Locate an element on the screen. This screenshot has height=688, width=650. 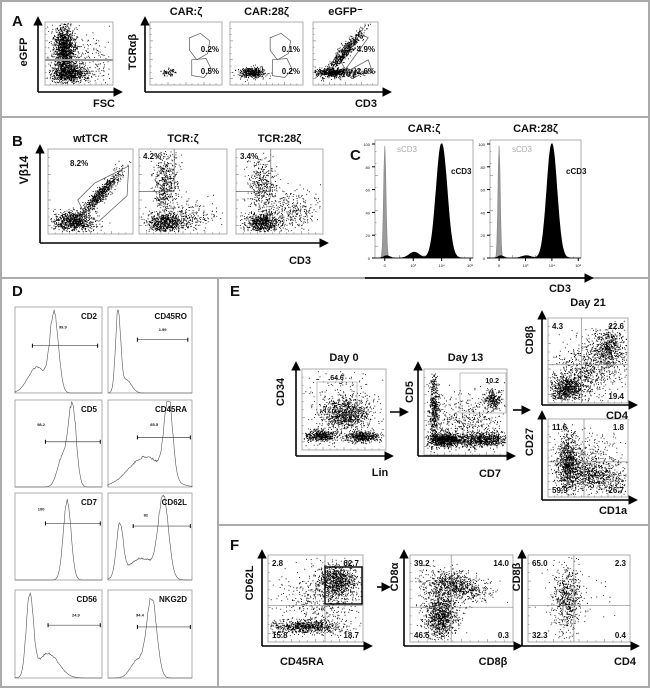
gate-value: 100 is located at coordinates (41, 508).